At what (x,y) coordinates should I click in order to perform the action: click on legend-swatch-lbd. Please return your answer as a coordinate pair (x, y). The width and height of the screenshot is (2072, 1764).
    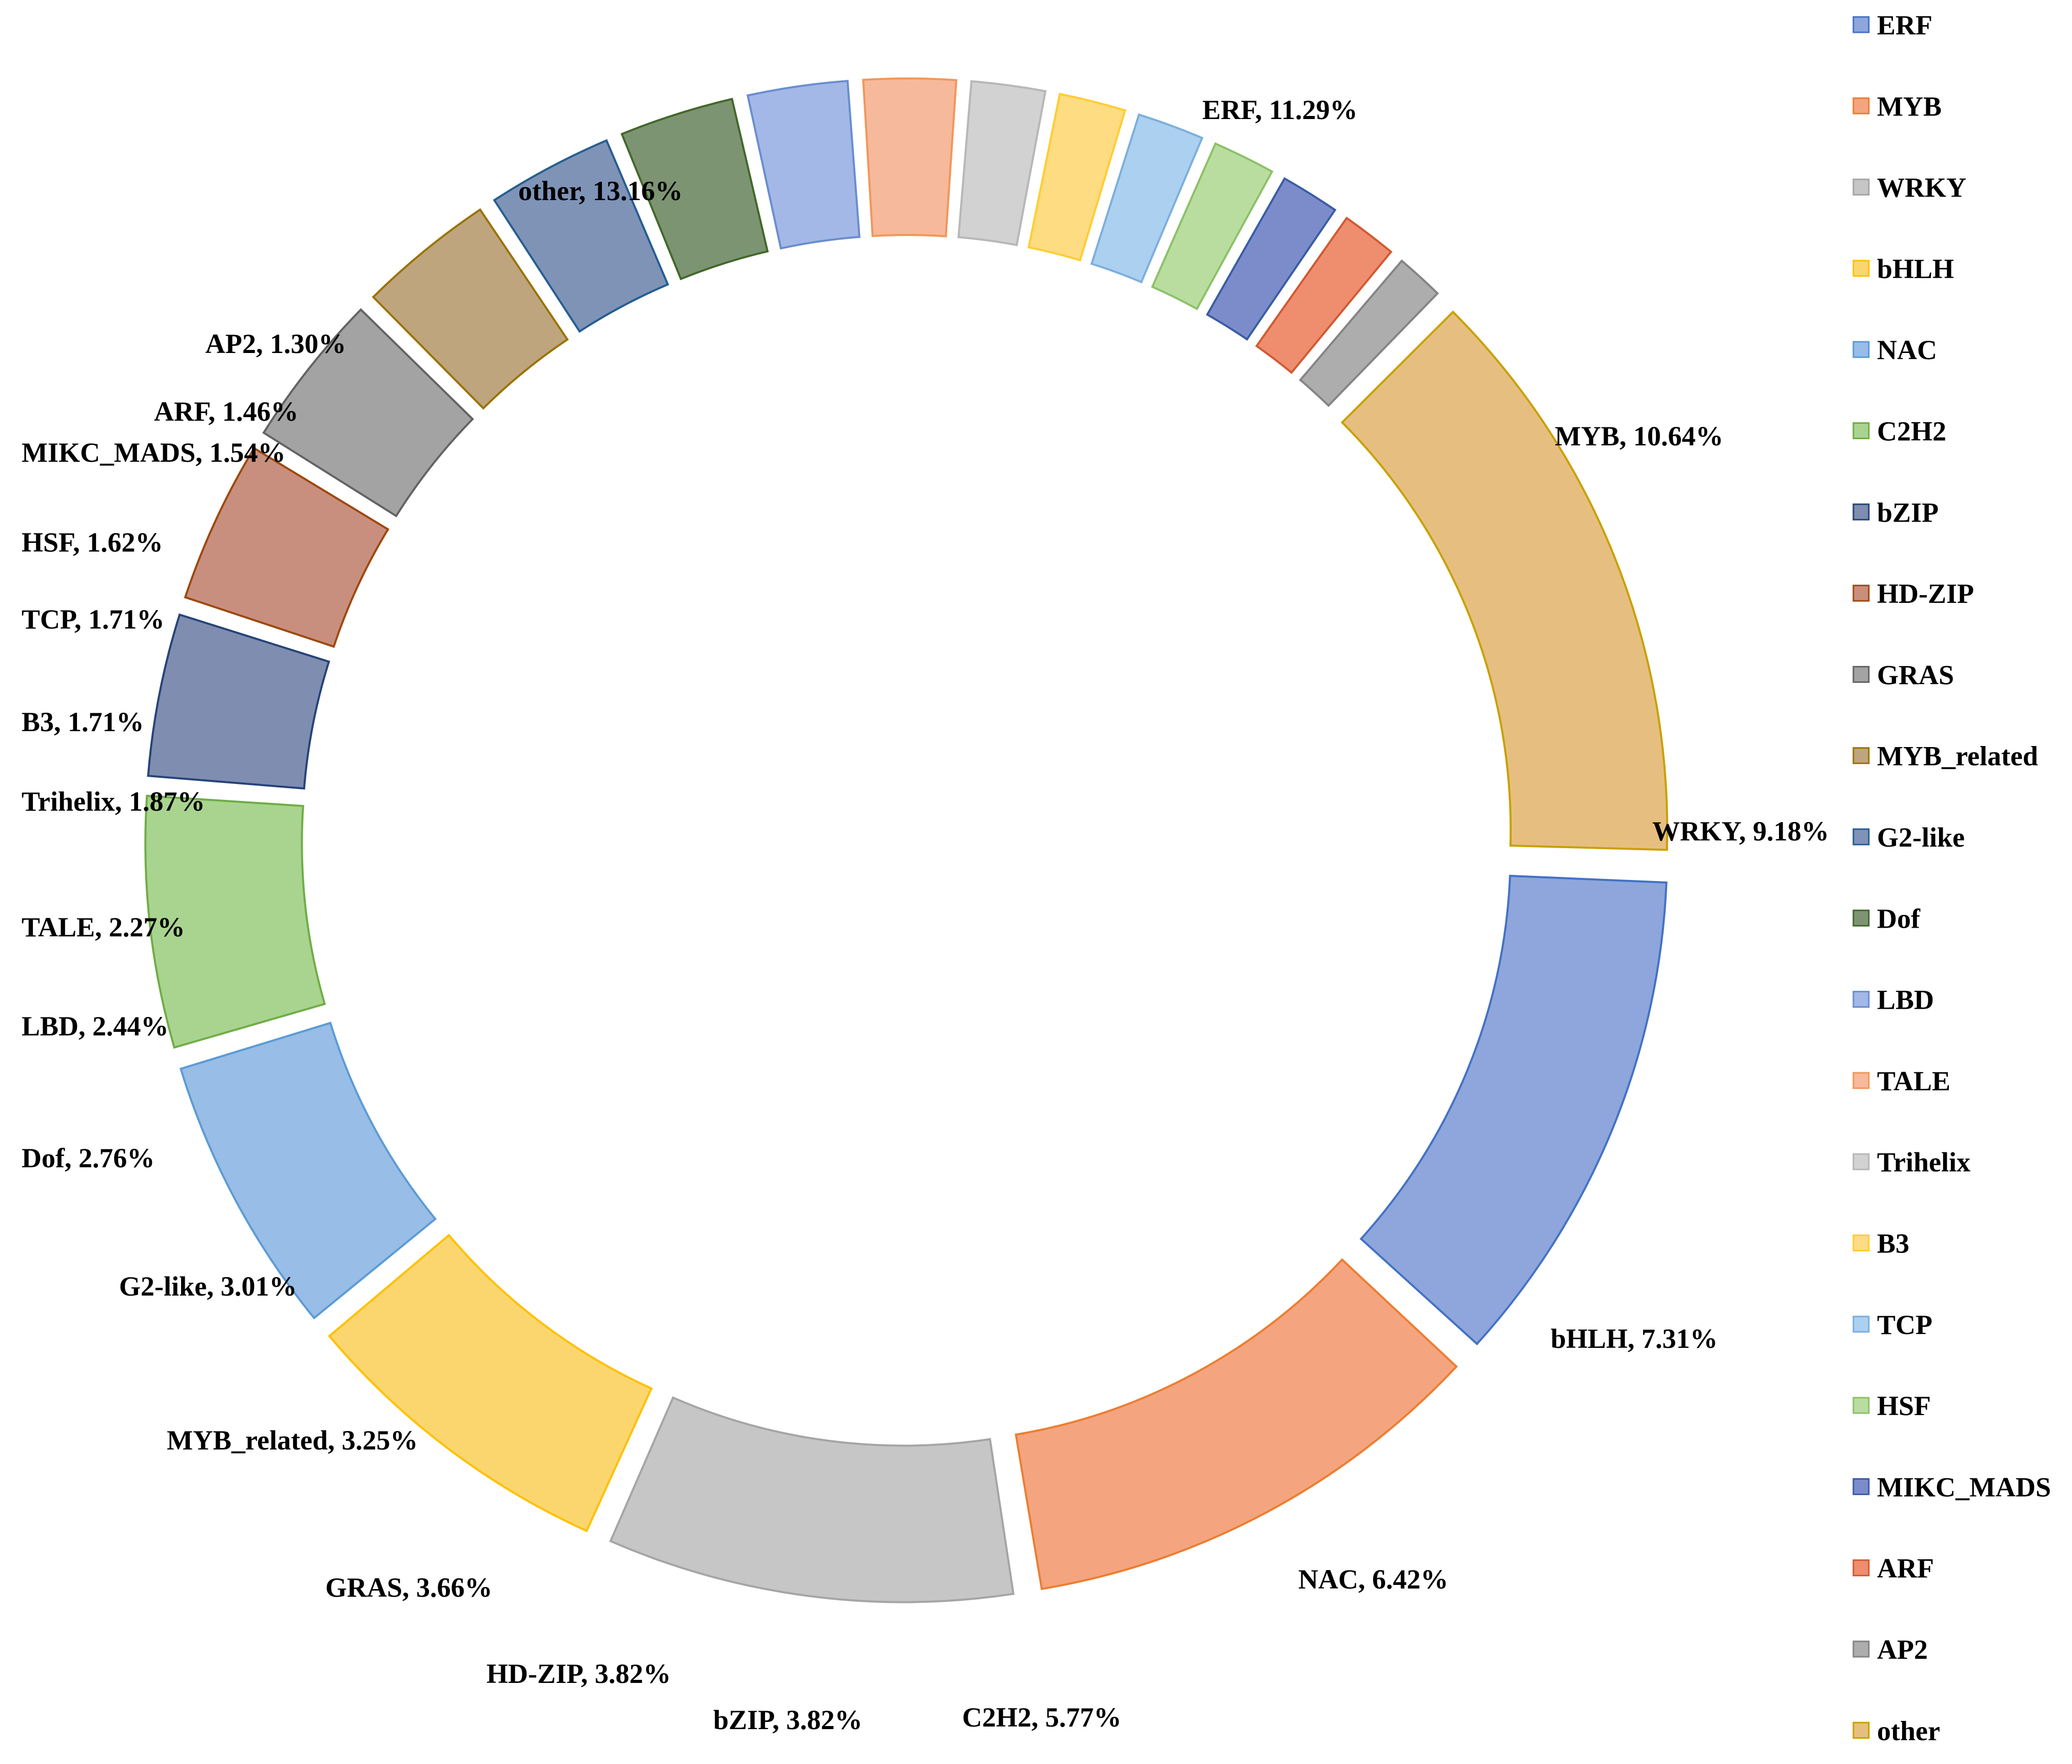
    Looking at the image, I should click on (1861, 999).